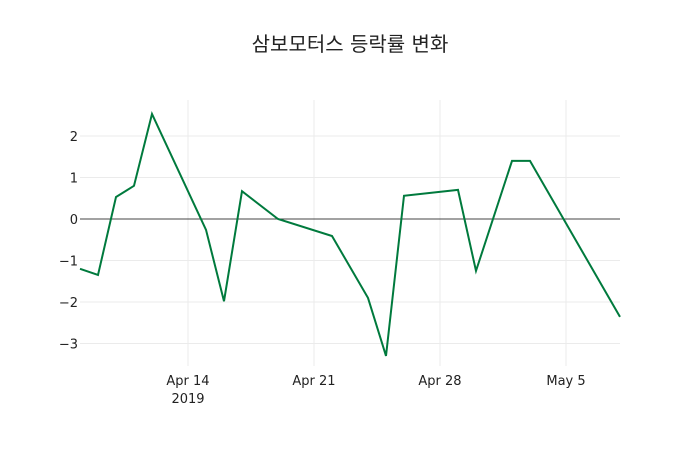  Describe the element at coordinates (187, 381) in the screenshot. I see `x-tick-label: Apr 14` at that location.